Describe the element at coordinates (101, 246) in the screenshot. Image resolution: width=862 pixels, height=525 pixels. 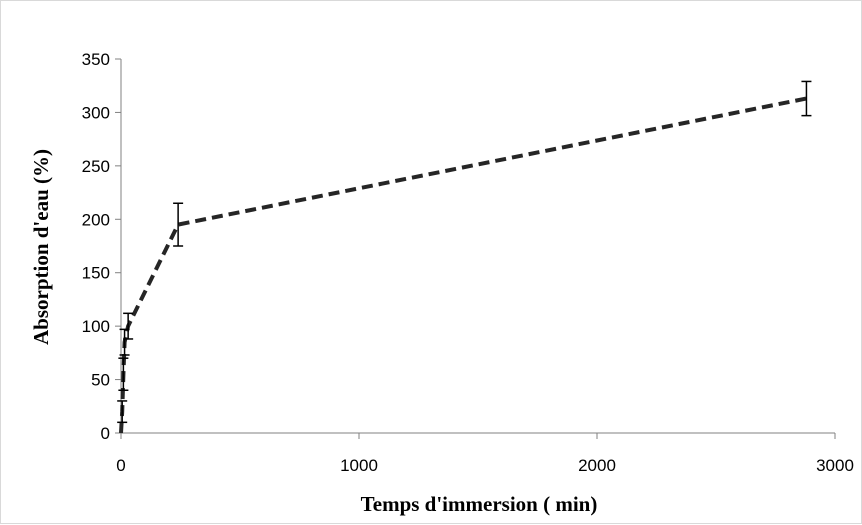
I see `y-axis-ticks: 0 50 100 150 200 250 300 350` at that location.